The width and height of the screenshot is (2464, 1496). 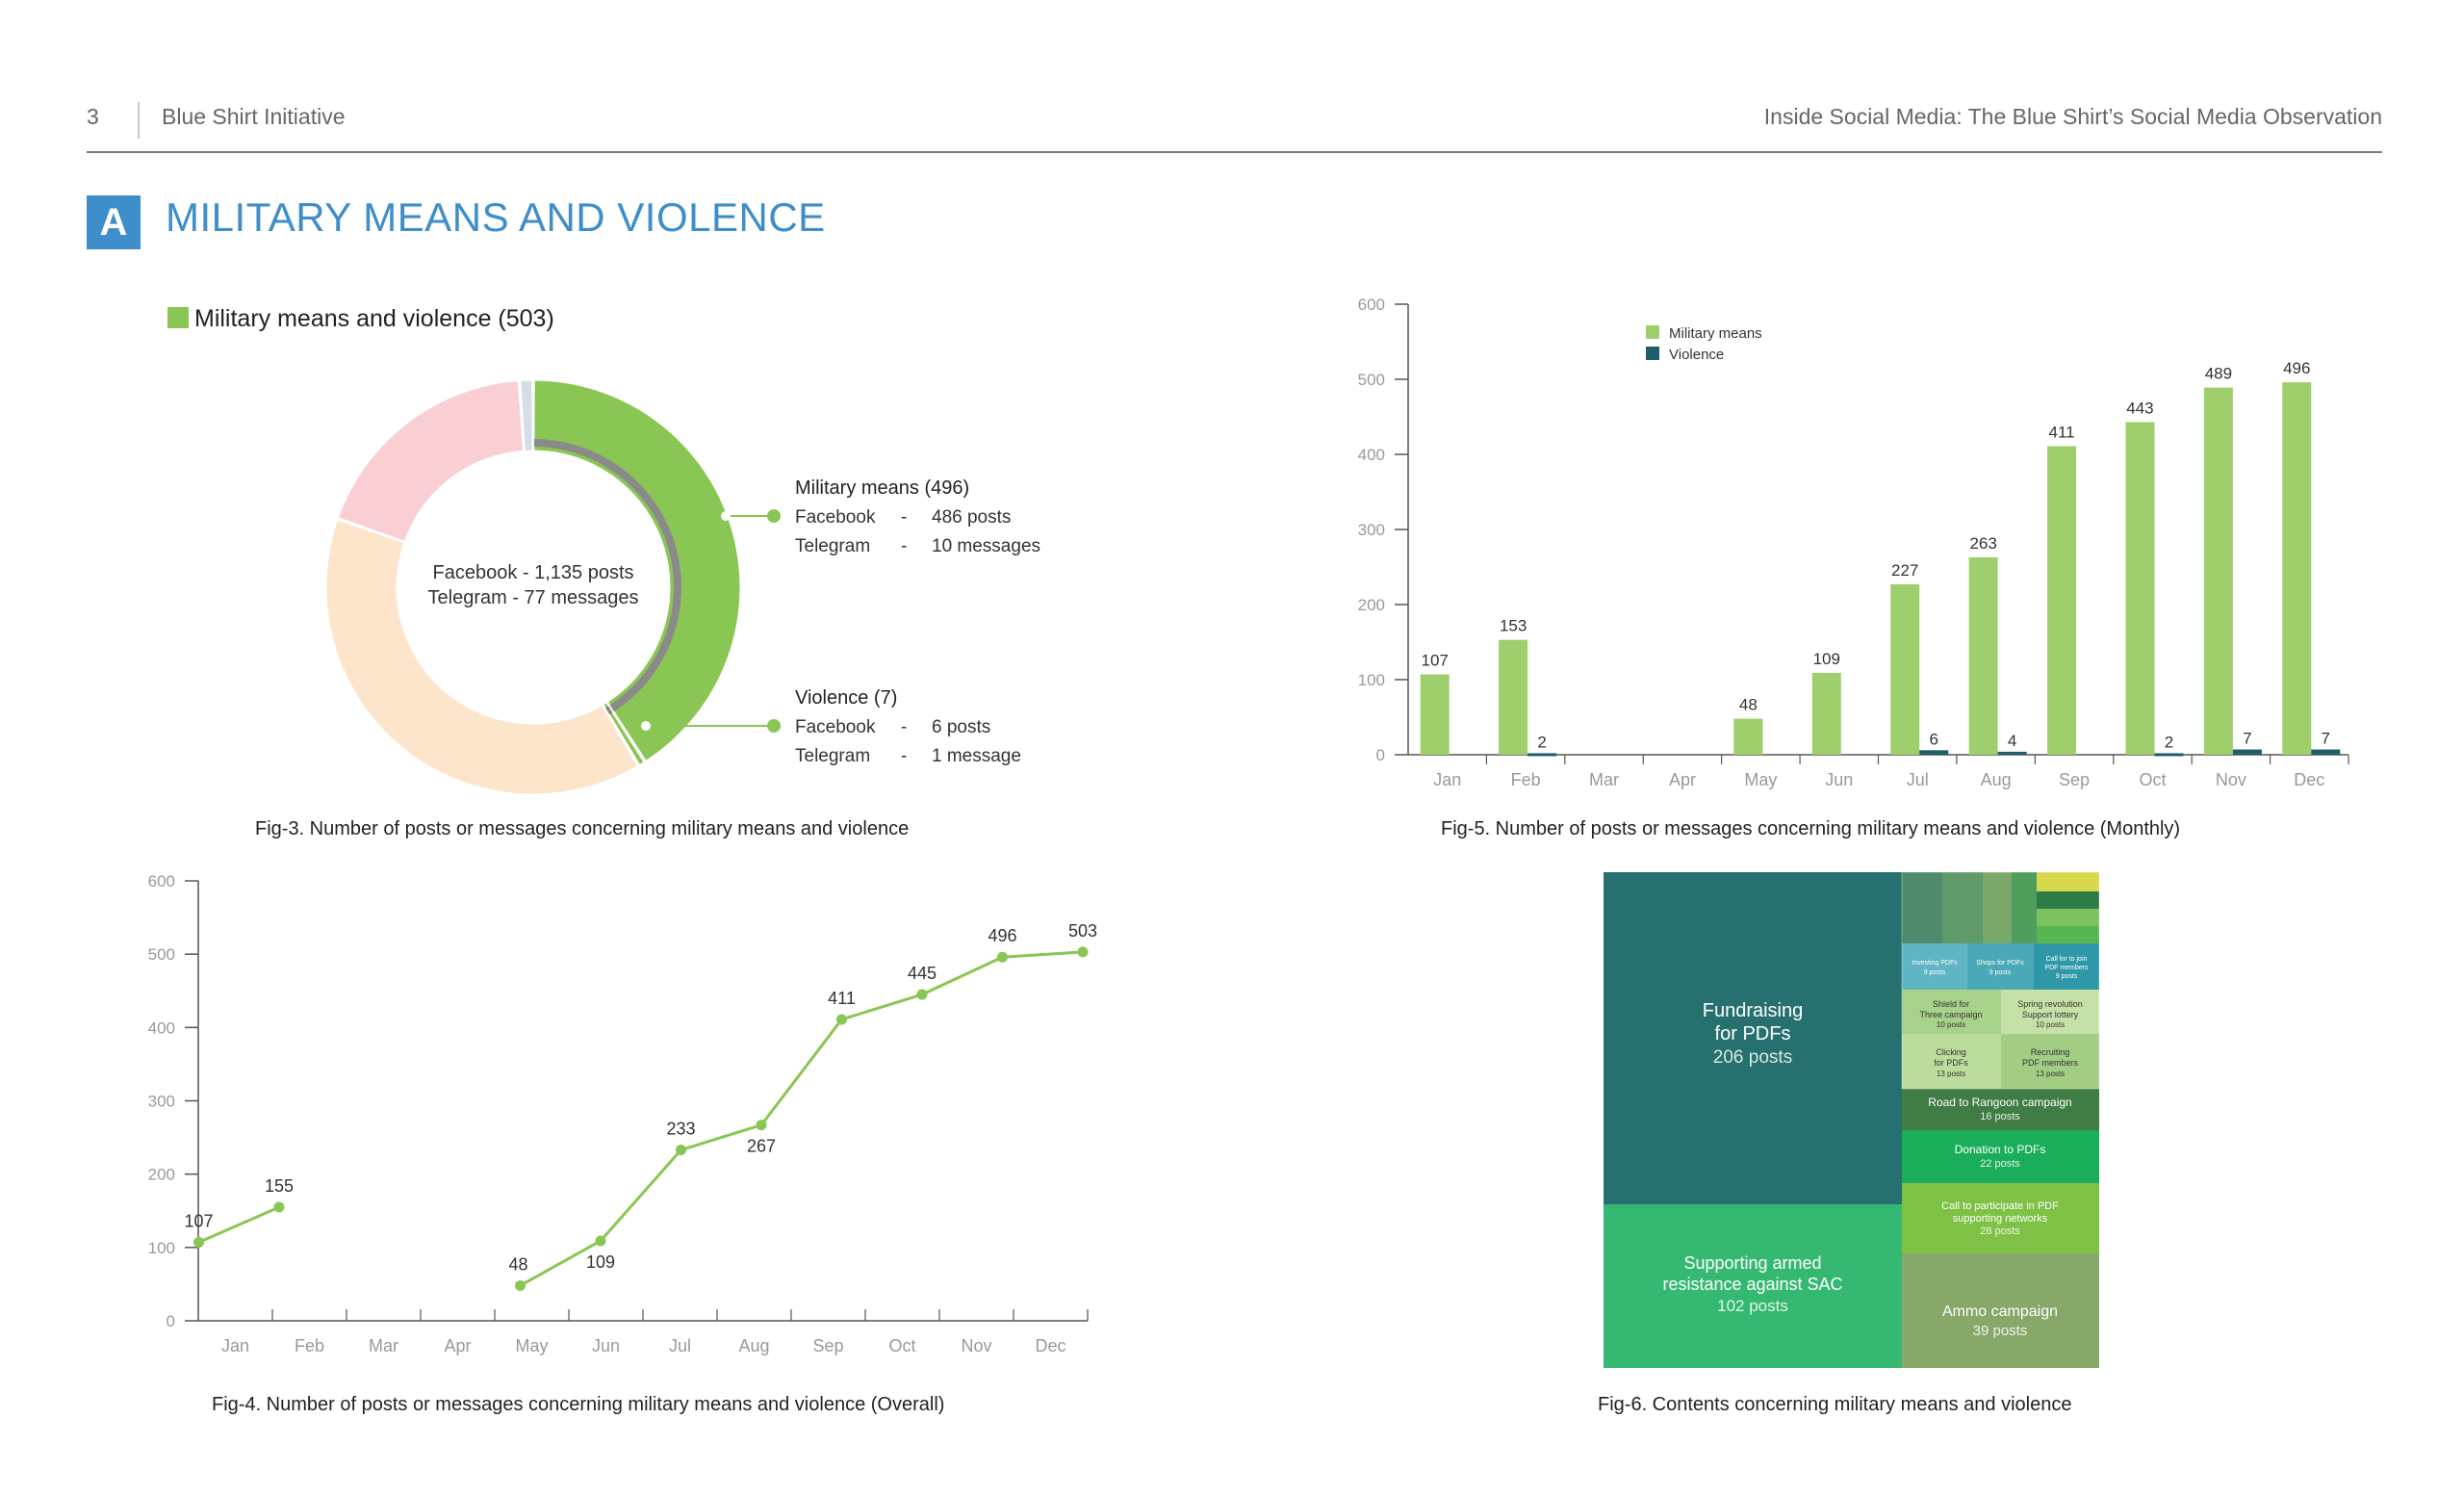 I want to click on x-tick-label: Jan, so click(x=235, y=1345).